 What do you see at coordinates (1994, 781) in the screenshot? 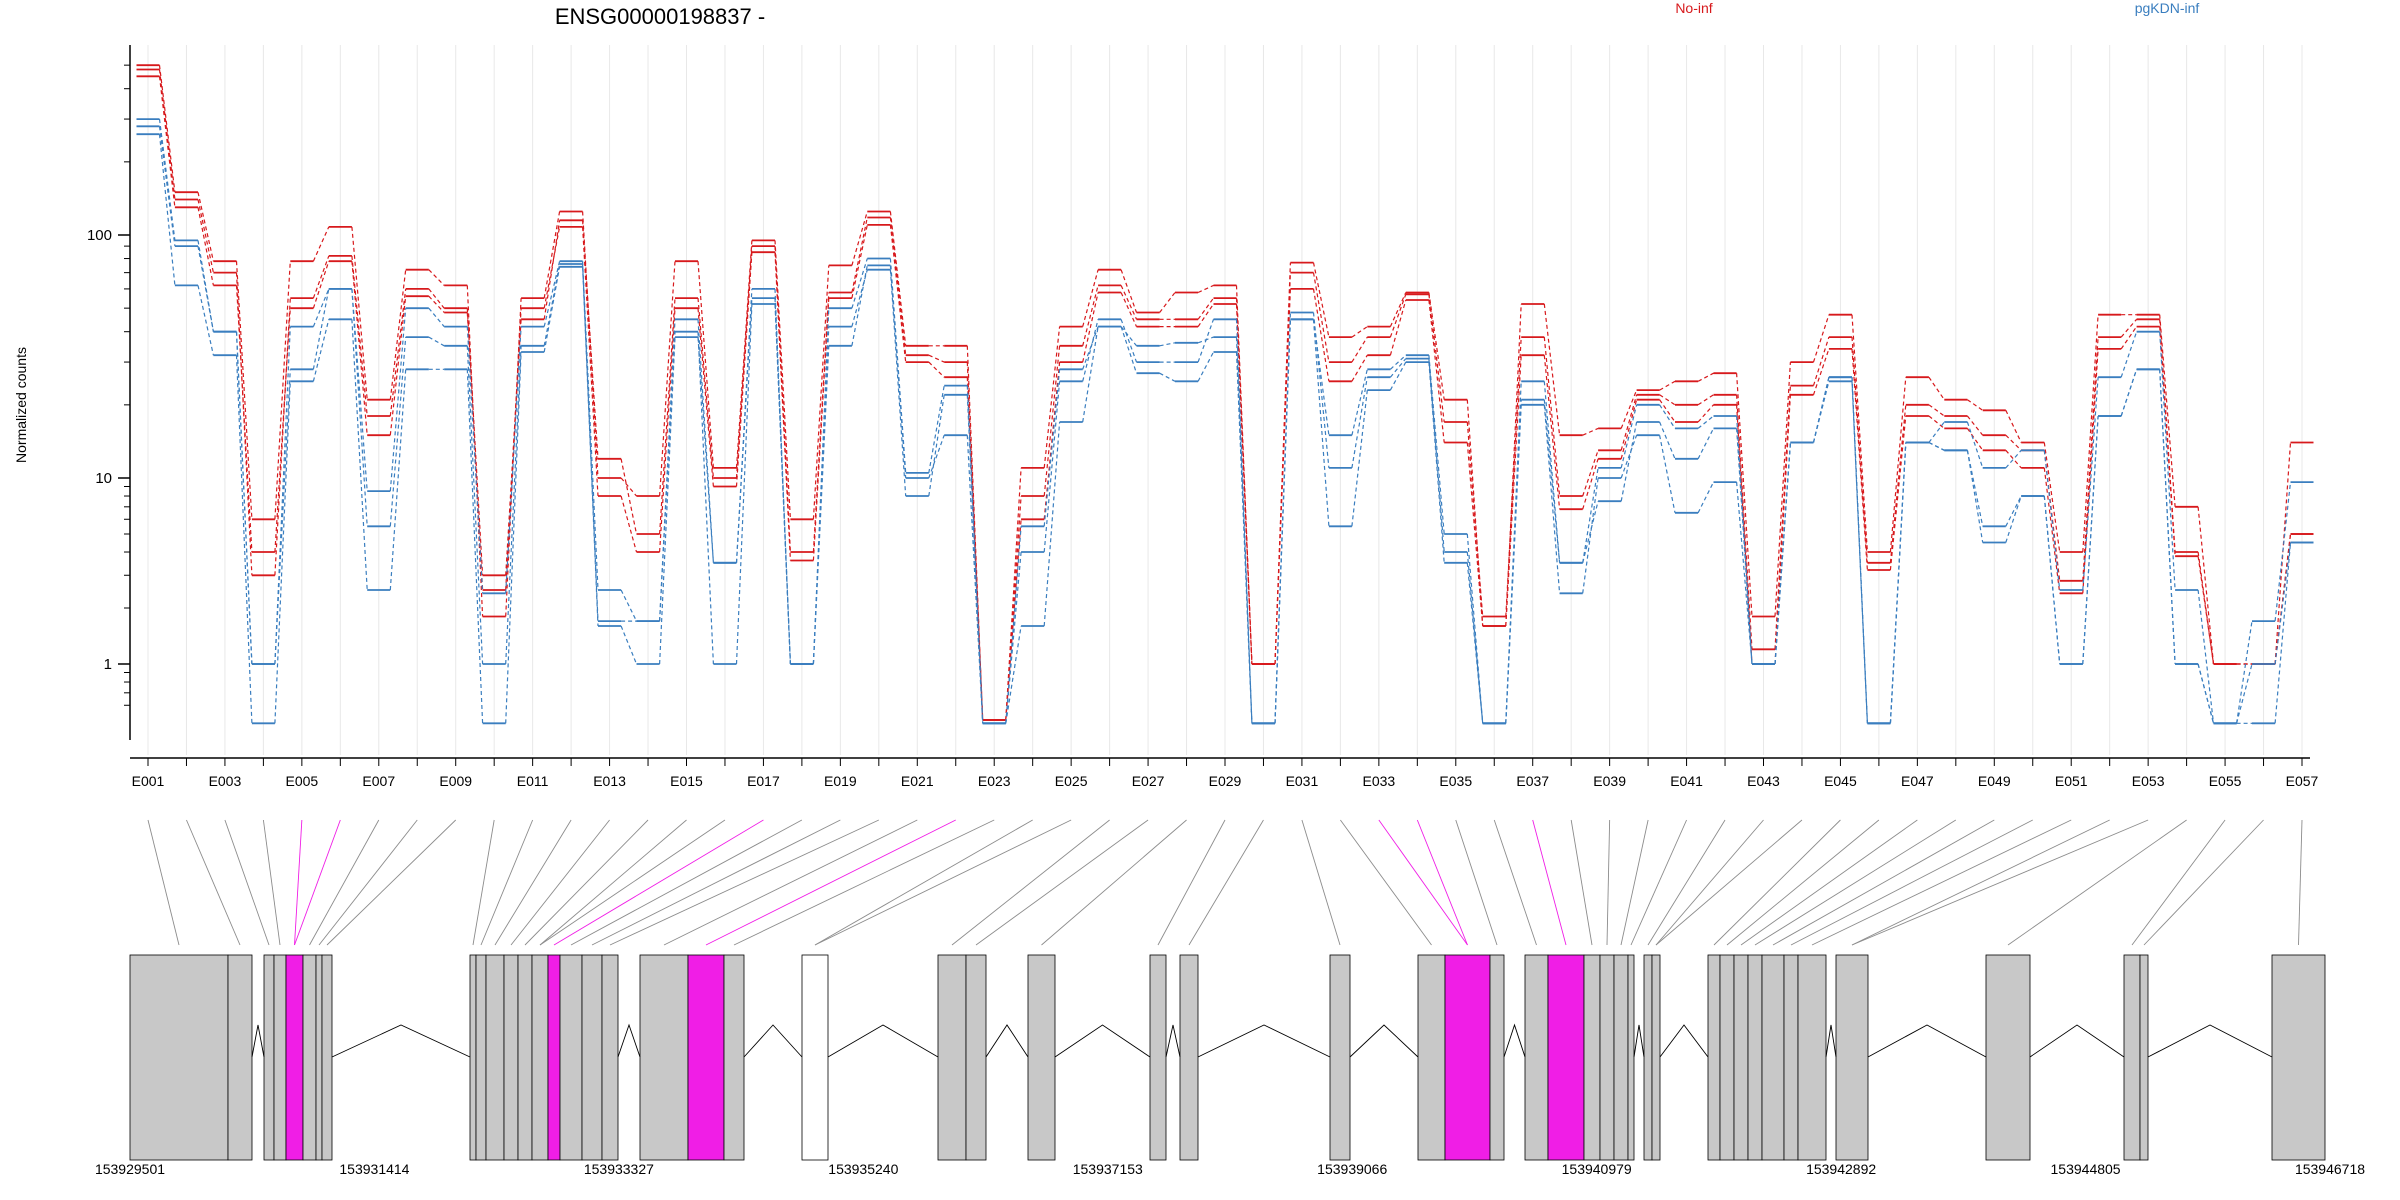
I see `exon-label: E049` at bounding box center [1994, 781].